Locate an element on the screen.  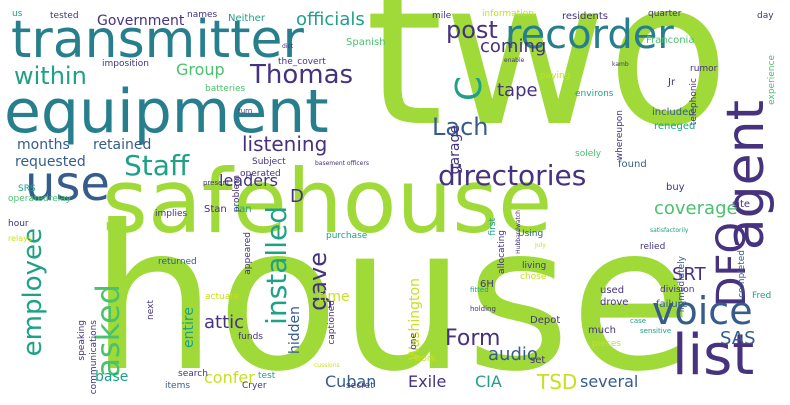
word-staff: Staff is located at coordinates (157, 165).